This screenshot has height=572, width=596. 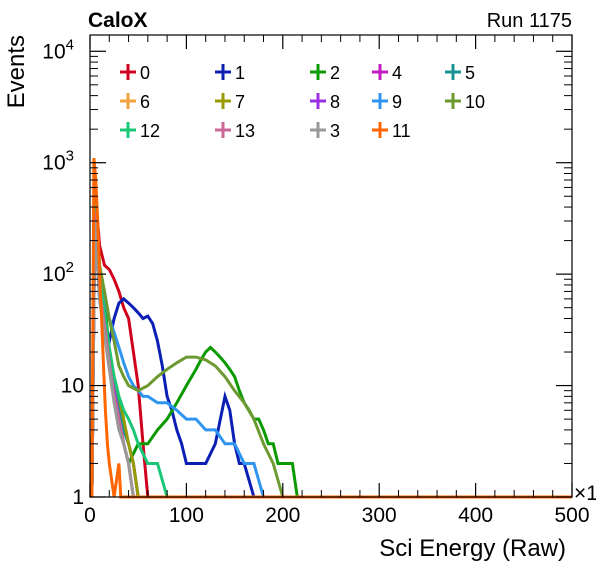 I want to click on legend-item-13: 13, so click(x=235, y=131).